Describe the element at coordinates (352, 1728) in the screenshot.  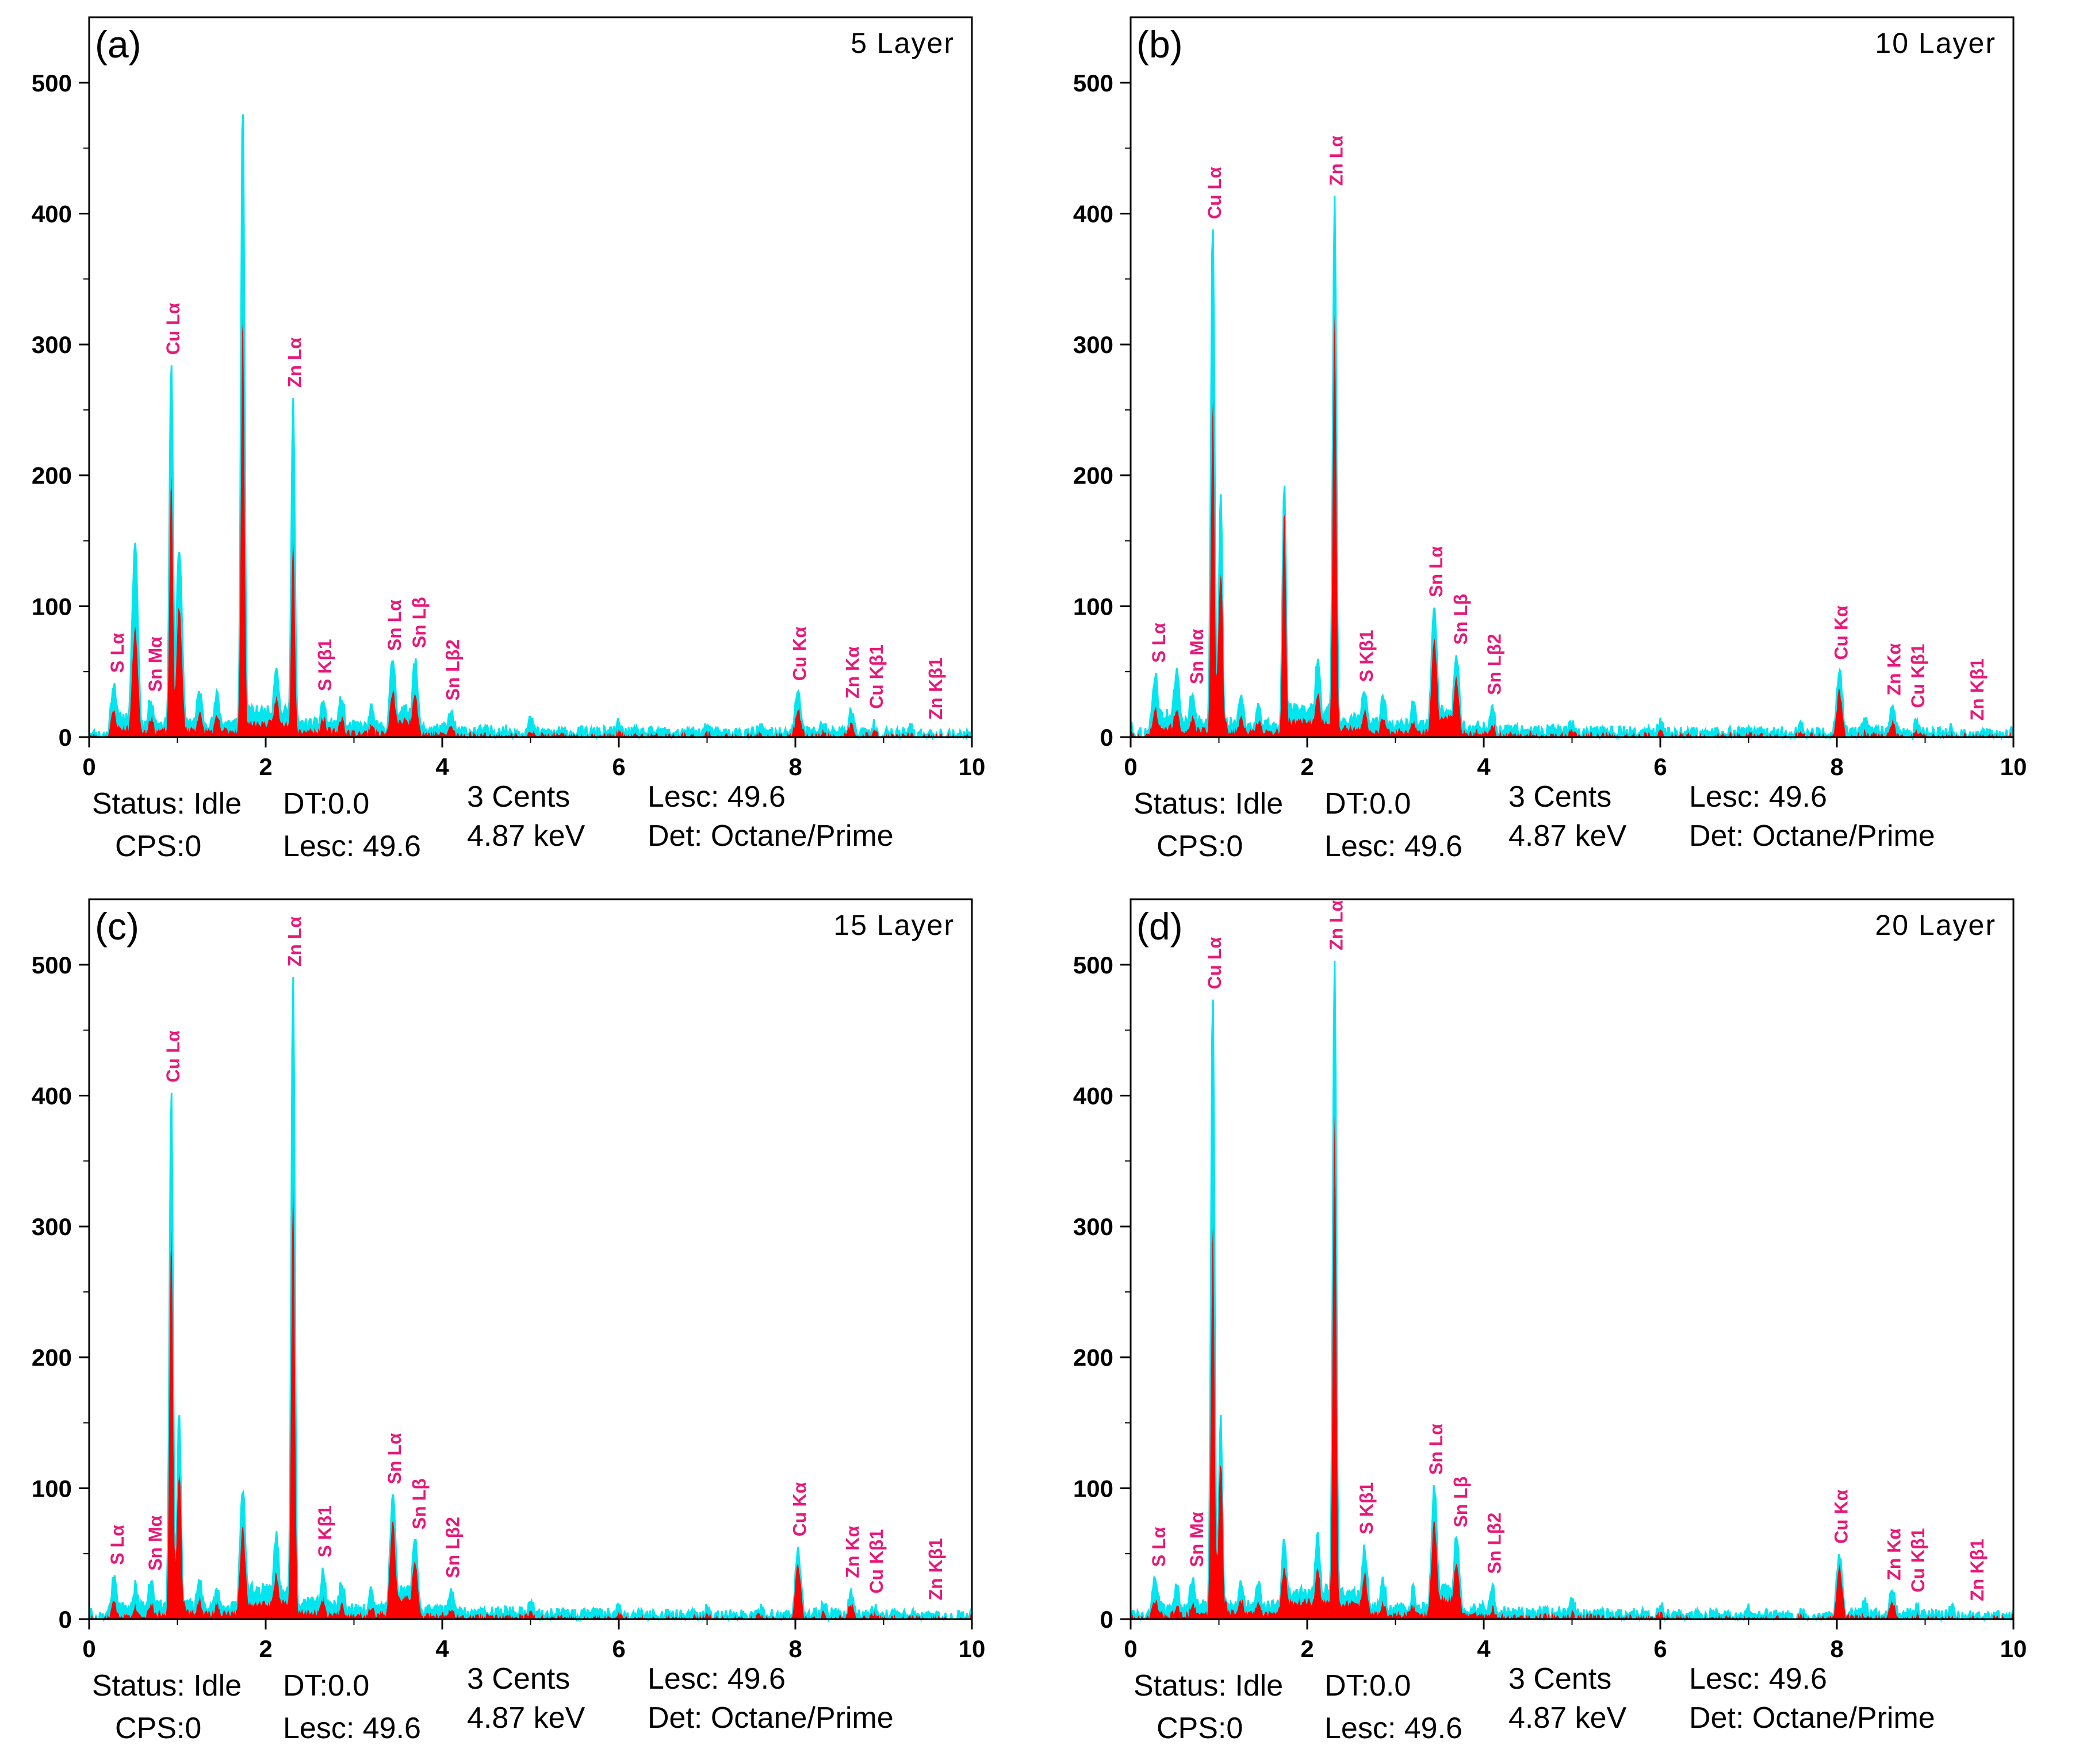
I see `lesc-text-1: Lesc: 49.6` at that location.